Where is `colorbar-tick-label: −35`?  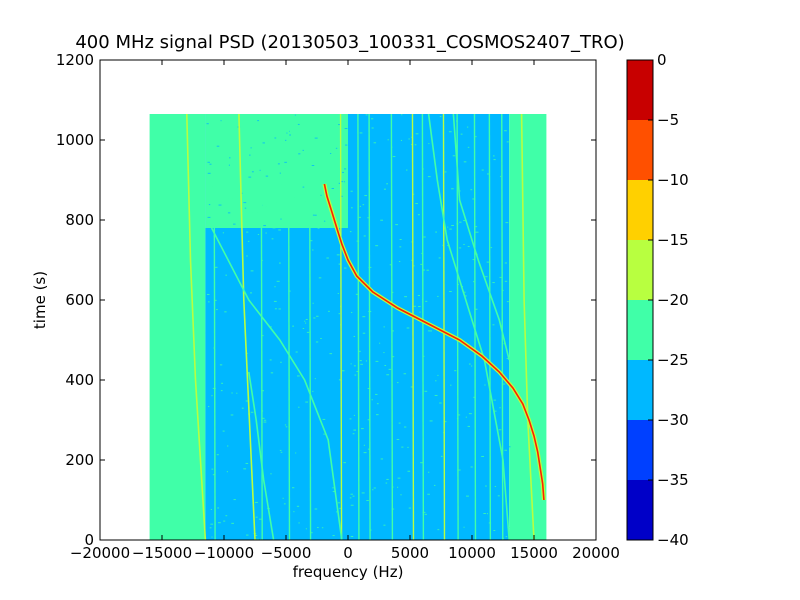 colorbar-tick-label: −35 is located at coordinates (673, 480).